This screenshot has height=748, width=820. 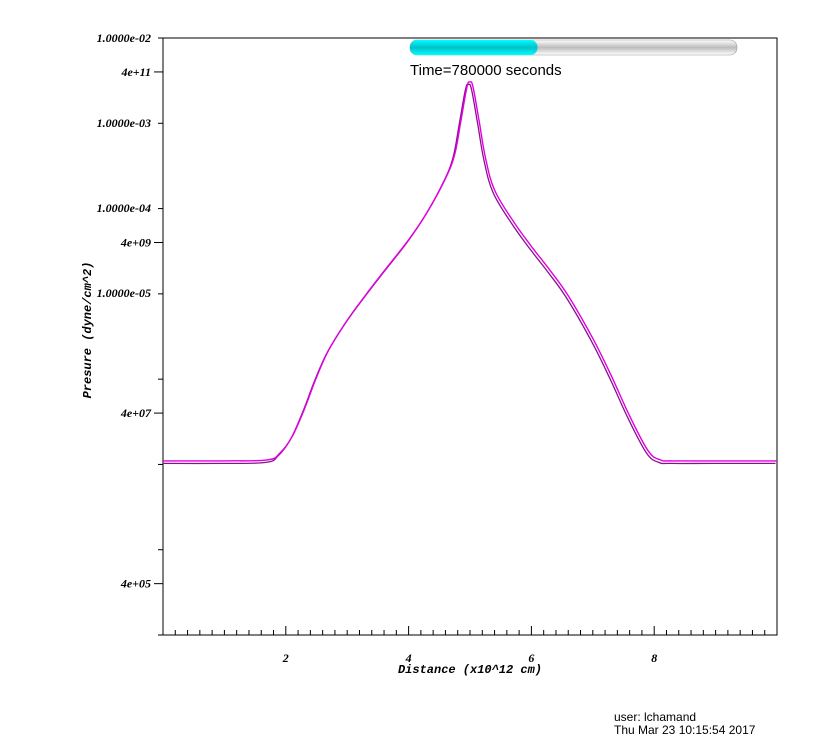 What do you see at coordinates (654, 658) in the screenshot?
I see `x-tick-label: 8` at bounding box center [654, 658].